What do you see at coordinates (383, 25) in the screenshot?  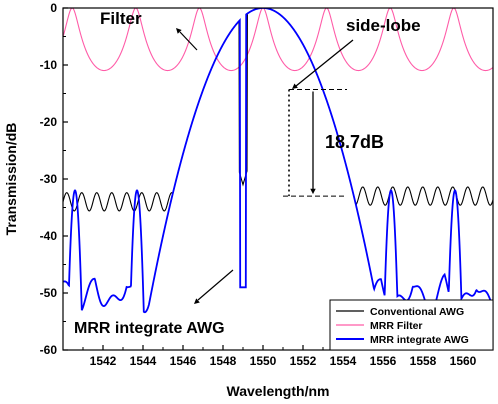 I see `annotation-side-lobe: side-lobe` at bounding box center [383, 25].